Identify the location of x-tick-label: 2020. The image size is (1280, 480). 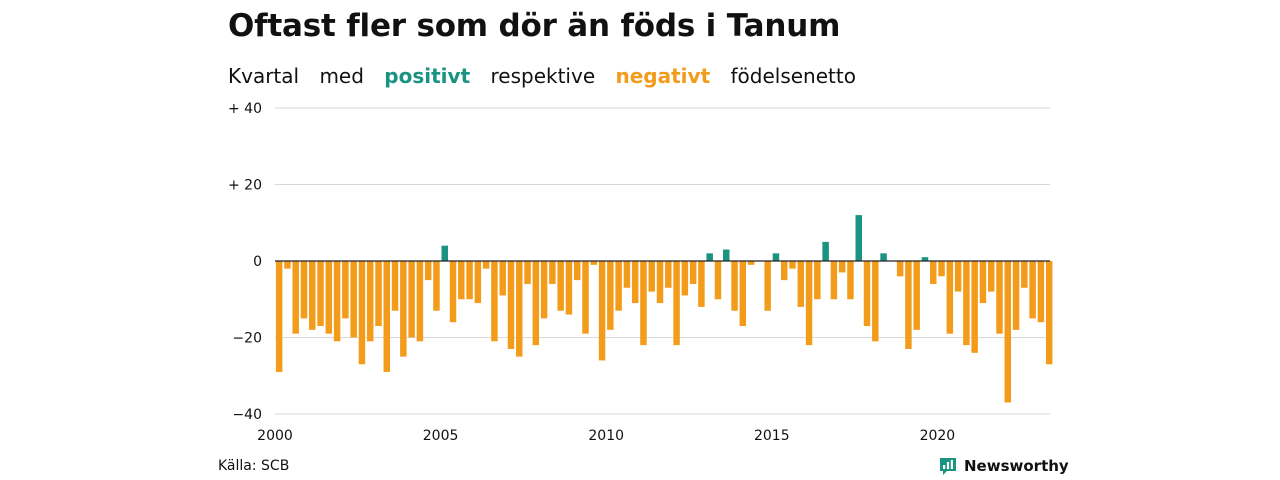
(938, 436).